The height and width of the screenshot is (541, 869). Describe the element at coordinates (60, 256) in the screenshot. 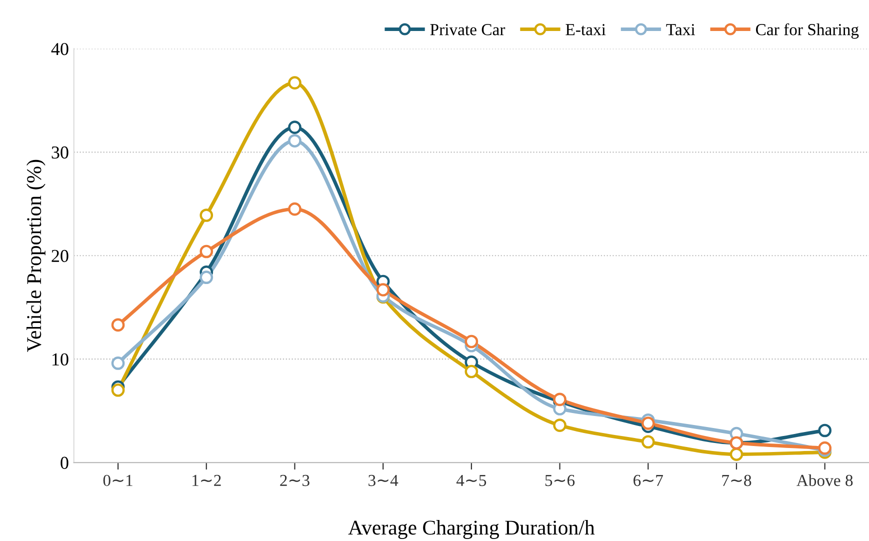

I see `y-tick-label: 20` at that location.